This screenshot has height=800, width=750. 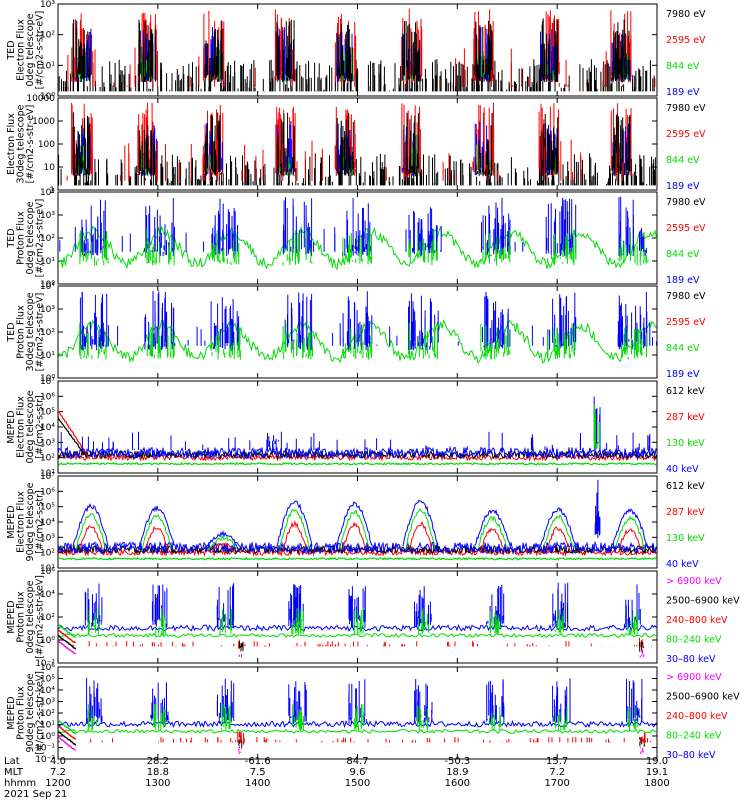 I want to click on legend-entry: 80–240 keV, so click(x=694, y=640).